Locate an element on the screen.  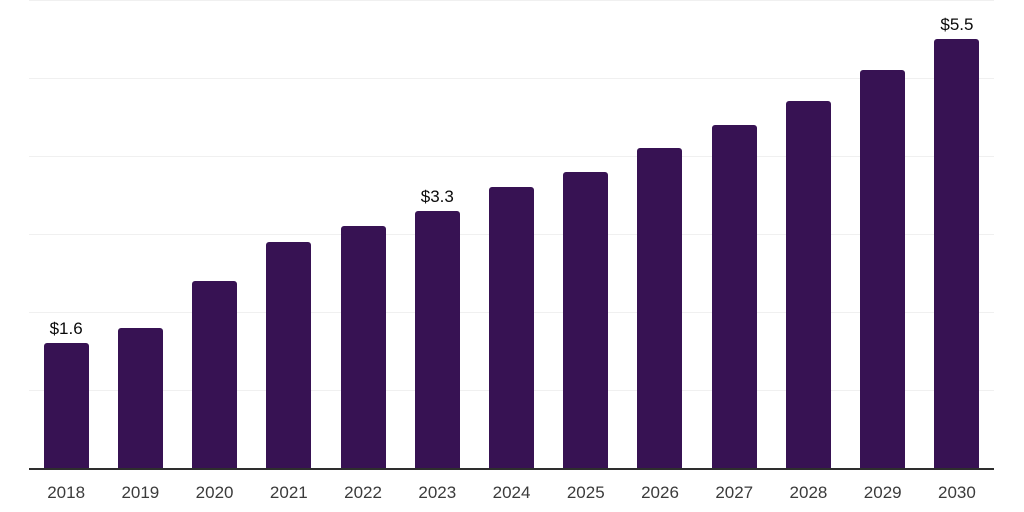
bar-slot-2024 is located at coordinates (511, 234).